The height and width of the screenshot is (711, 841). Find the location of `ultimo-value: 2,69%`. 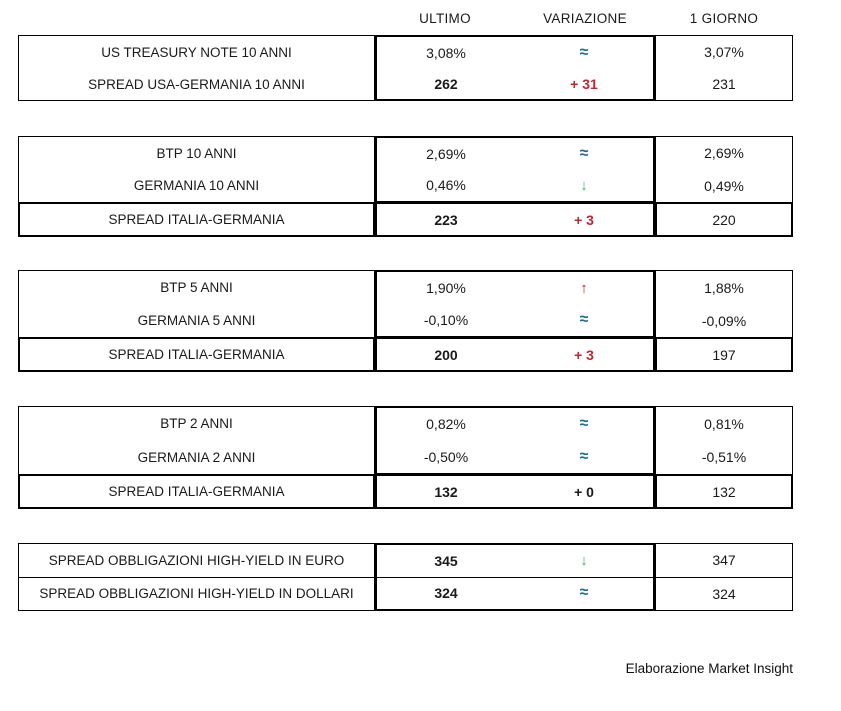

ultimo-value: 2,69% is located at coordinates (446, 153).